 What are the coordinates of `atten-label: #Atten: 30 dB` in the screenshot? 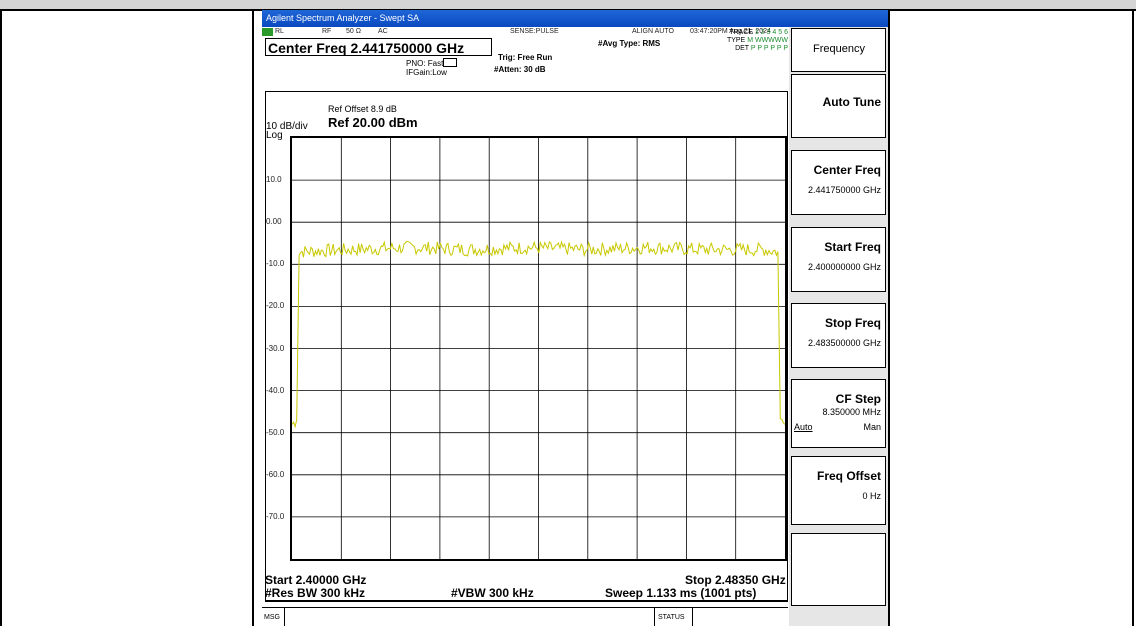 It's located at (520, 69).